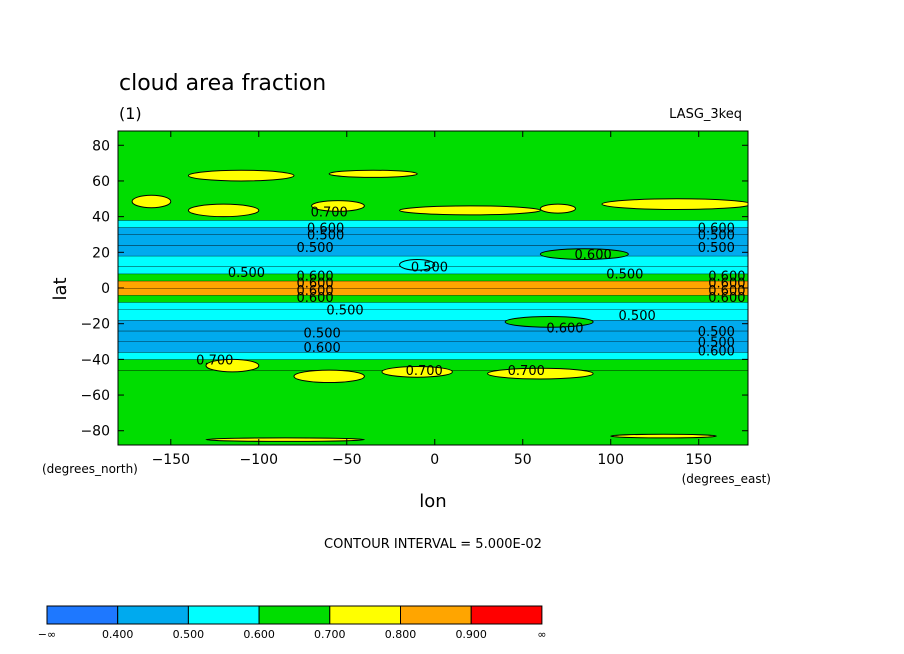 This screenshot has height=654, width=904. Describe the element at coordinates (105, 289) in the screenshot. I see `y-tick-label: 0` at that location.